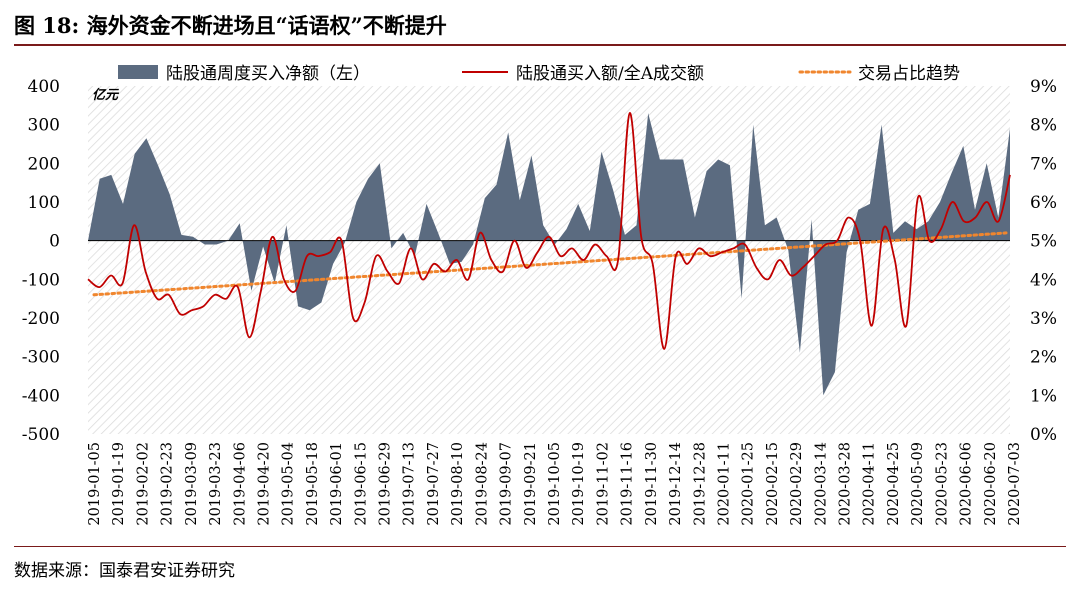 The width and height of the screenshot is (1080, 590). I want to click on x-tick-label: 2019-11-02, so click(603, 484).